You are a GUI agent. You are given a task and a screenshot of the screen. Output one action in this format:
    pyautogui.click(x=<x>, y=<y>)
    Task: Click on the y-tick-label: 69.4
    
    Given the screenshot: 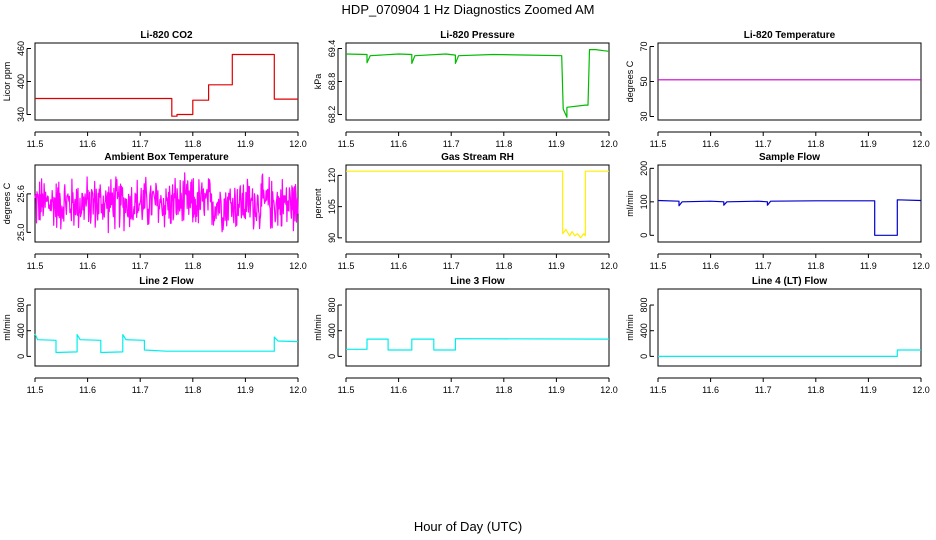 What is the action you would take?
    pyautogui.click(x=332, y=49)
    